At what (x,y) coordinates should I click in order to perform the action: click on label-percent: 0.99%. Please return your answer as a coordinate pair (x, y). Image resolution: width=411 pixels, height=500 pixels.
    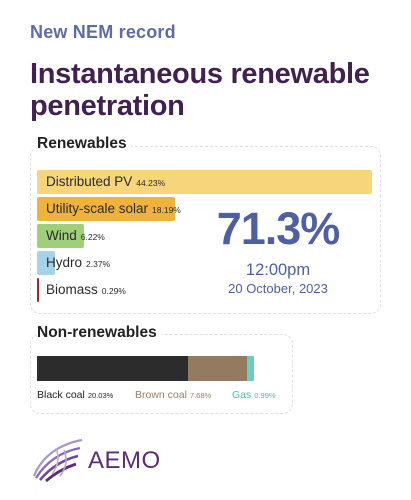
    Looking at the image, I should click on (265, 395).